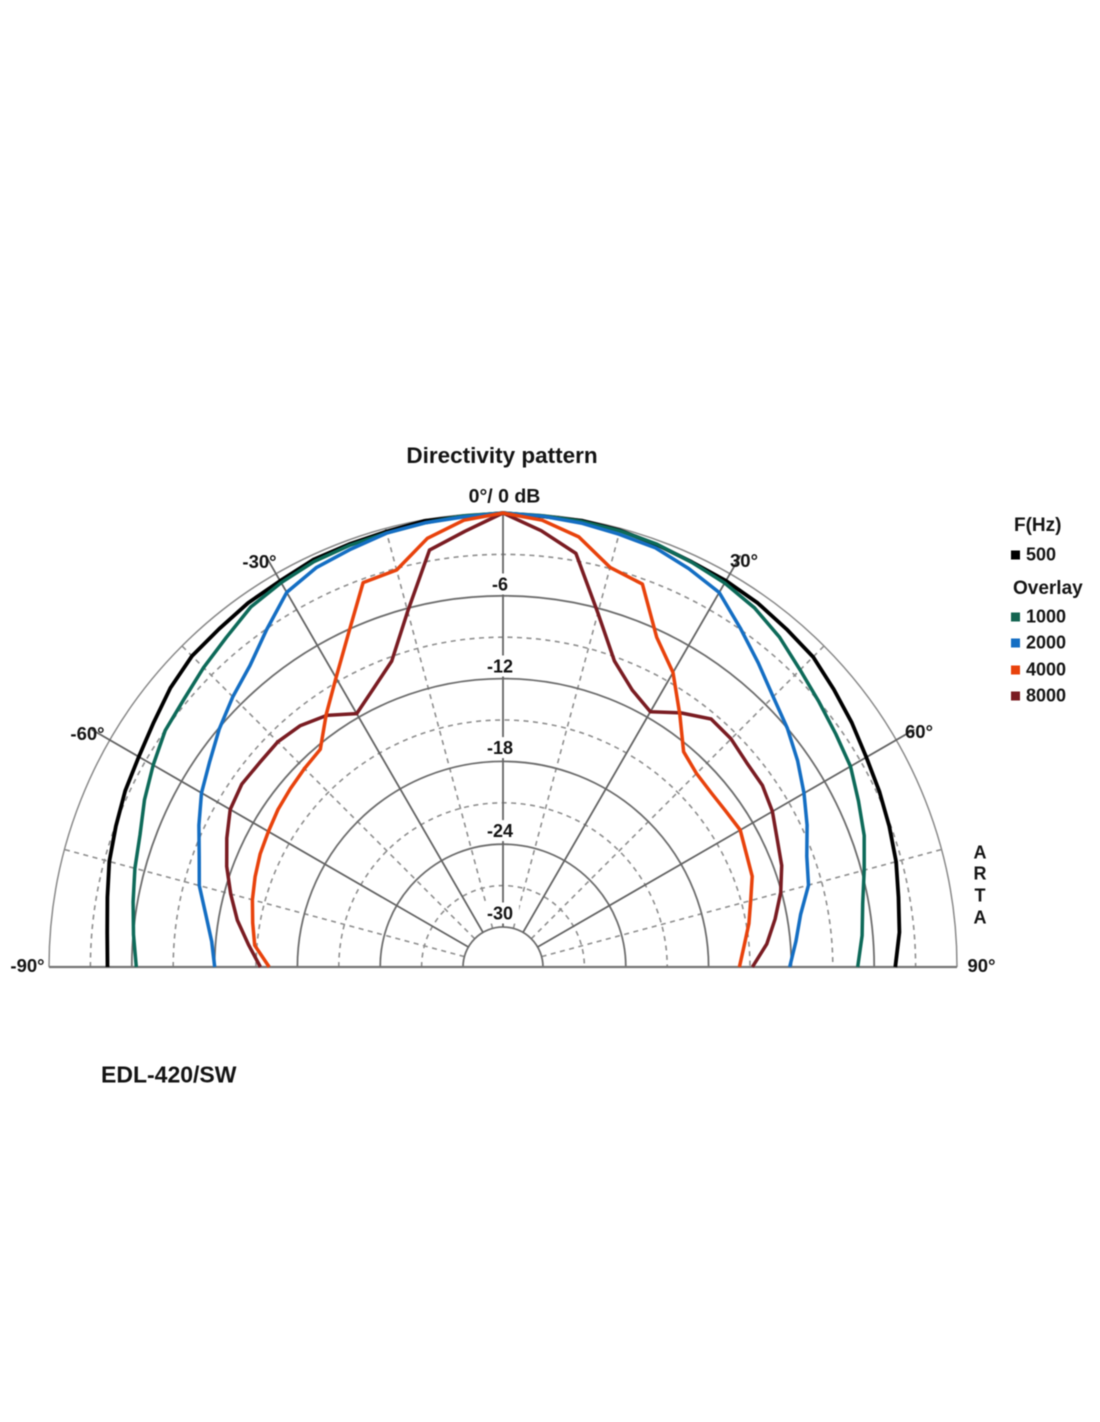  I want to click on svg-text: -12, so click(500, 667).